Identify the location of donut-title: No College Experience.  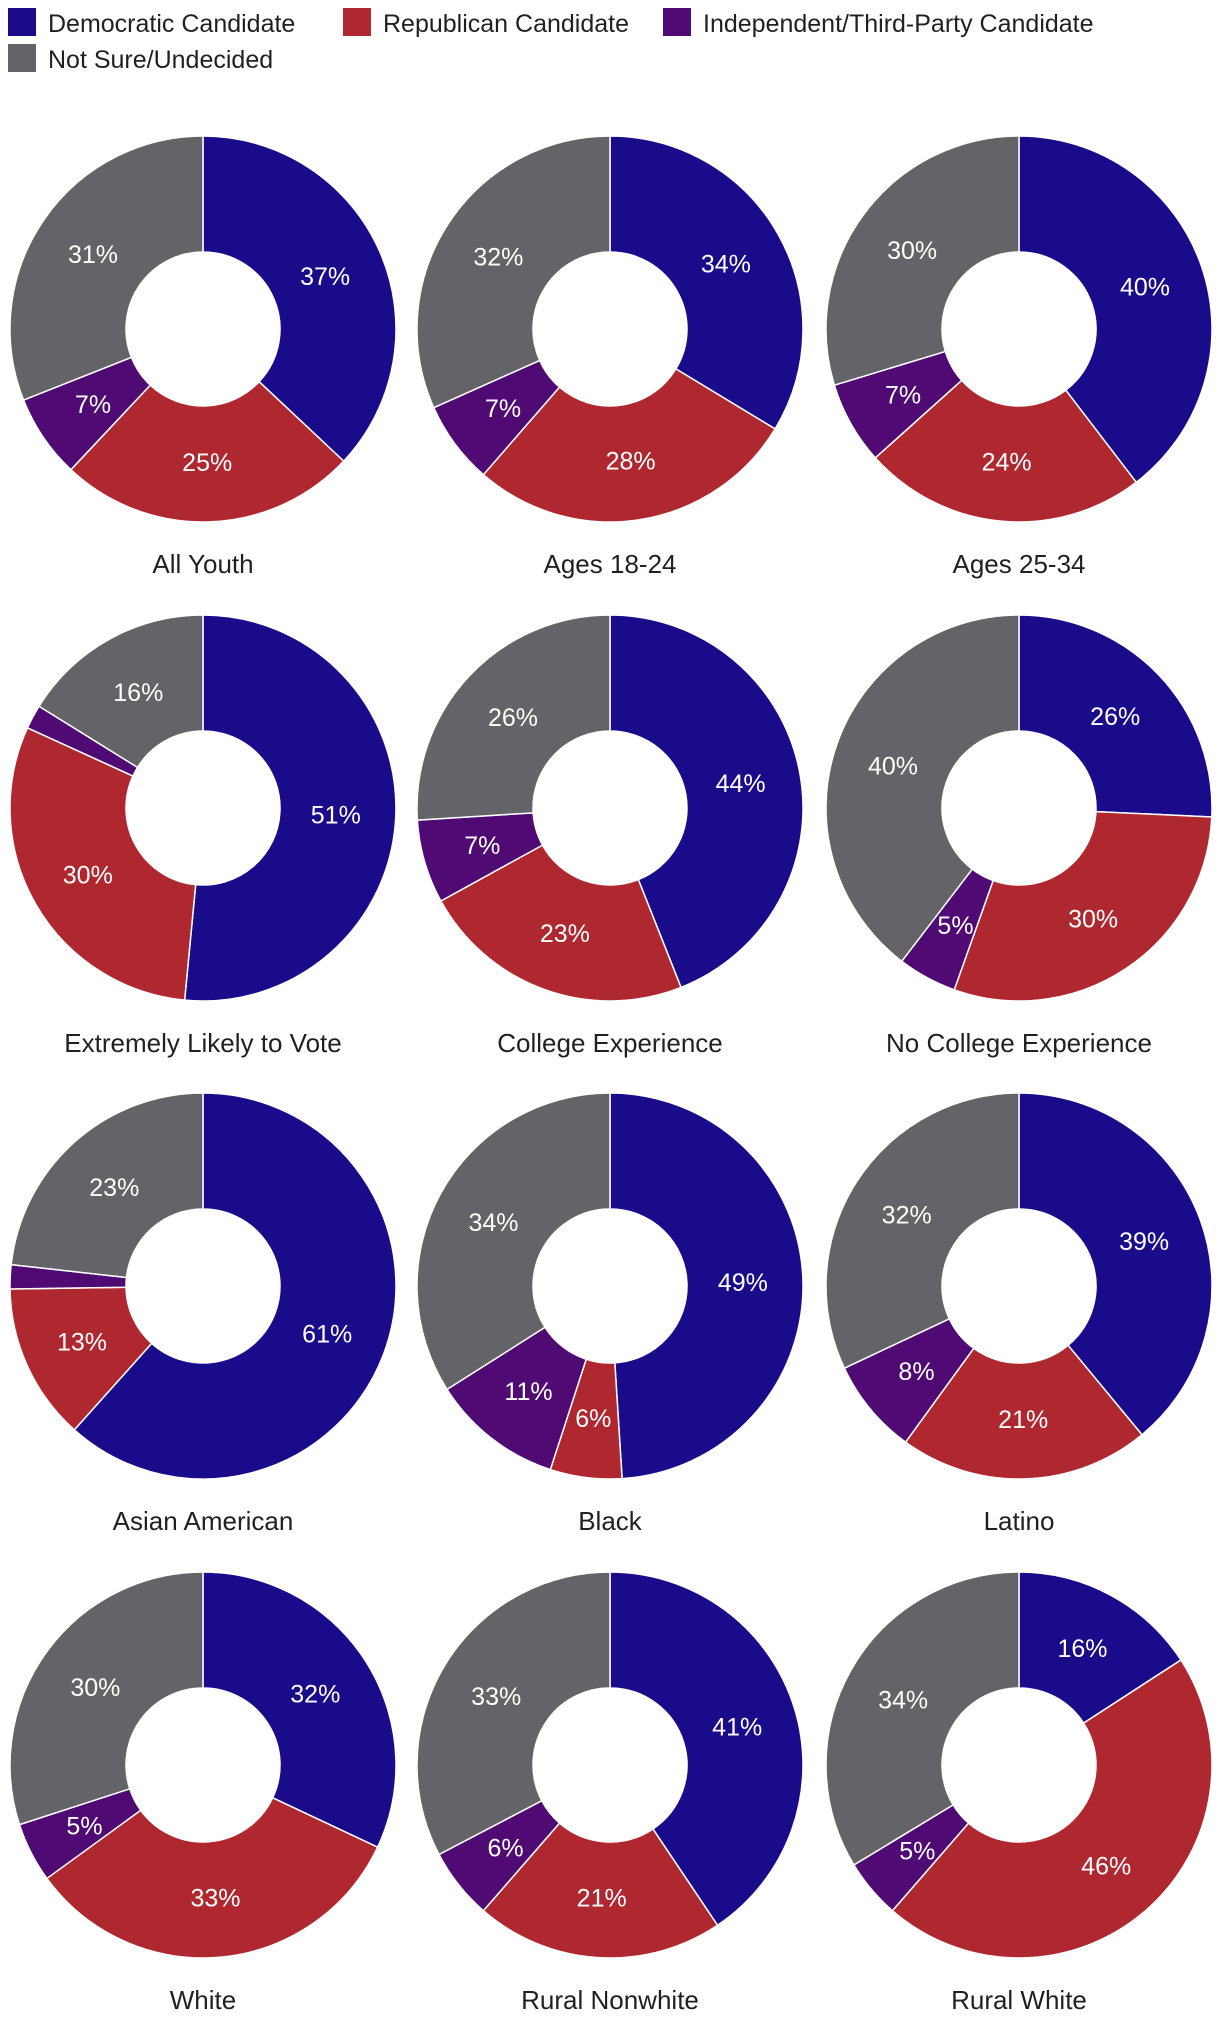
(1019, 1043).